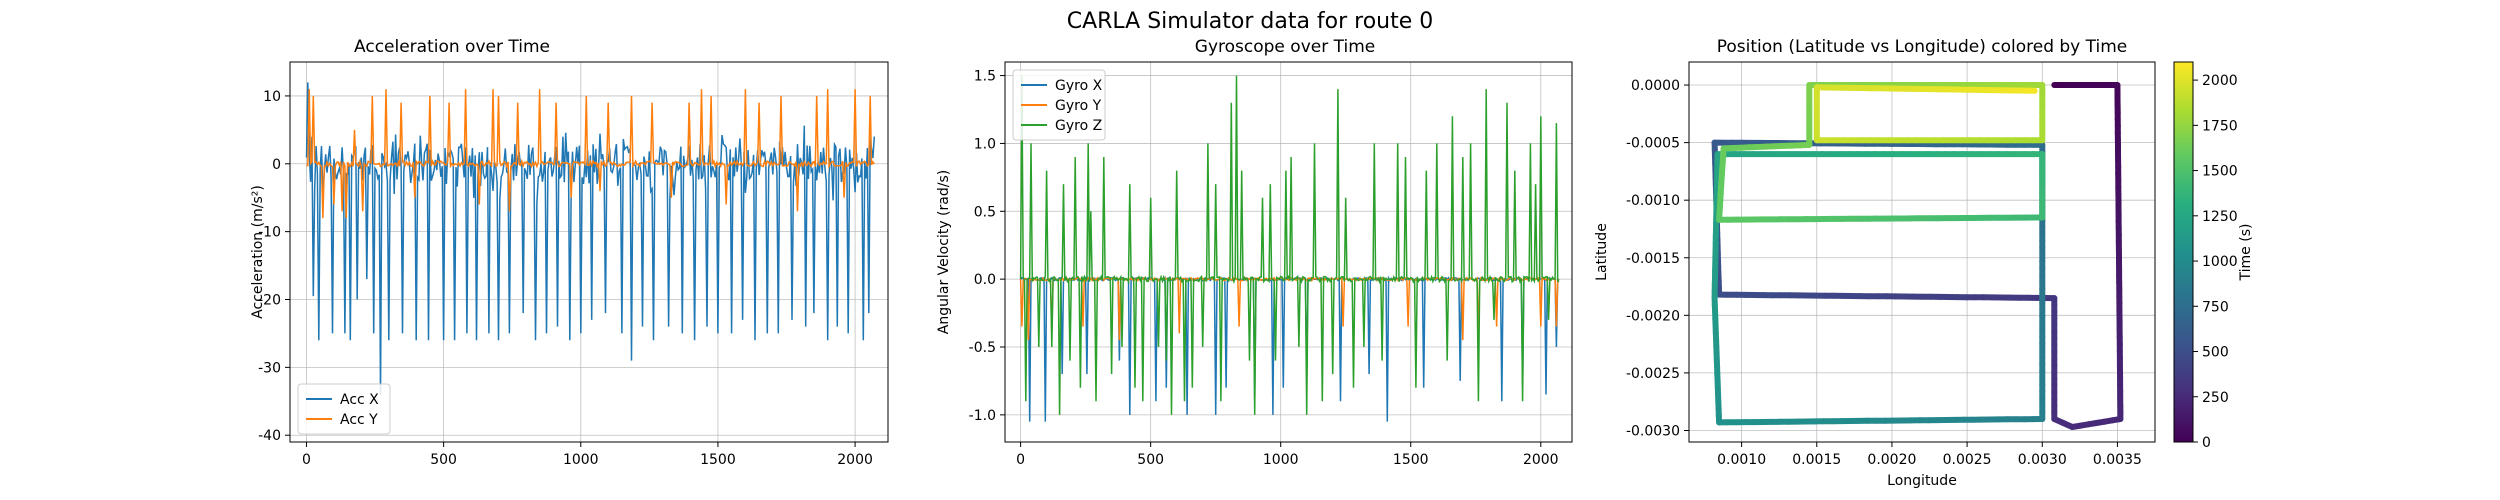 This screenshot has width=2500, height=500. What do you see at coordinates (1285, 47) in the screenshot?
I see `gyroscope-chart-title: Gyroscope over Time` at bounding box center [1285, 47].